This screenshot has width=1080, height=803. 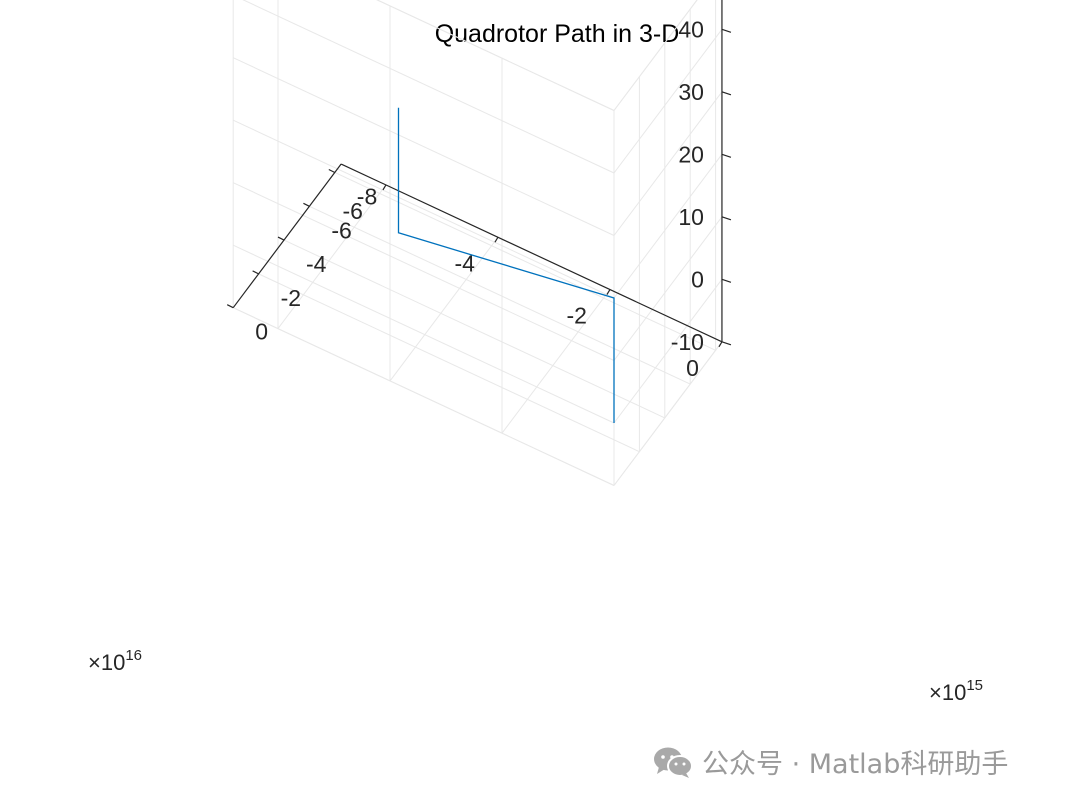 What do you see at coordinates (687, 342) in the screenshot?
I see `z-tick-label: -10` at bounding box center [687, 342].